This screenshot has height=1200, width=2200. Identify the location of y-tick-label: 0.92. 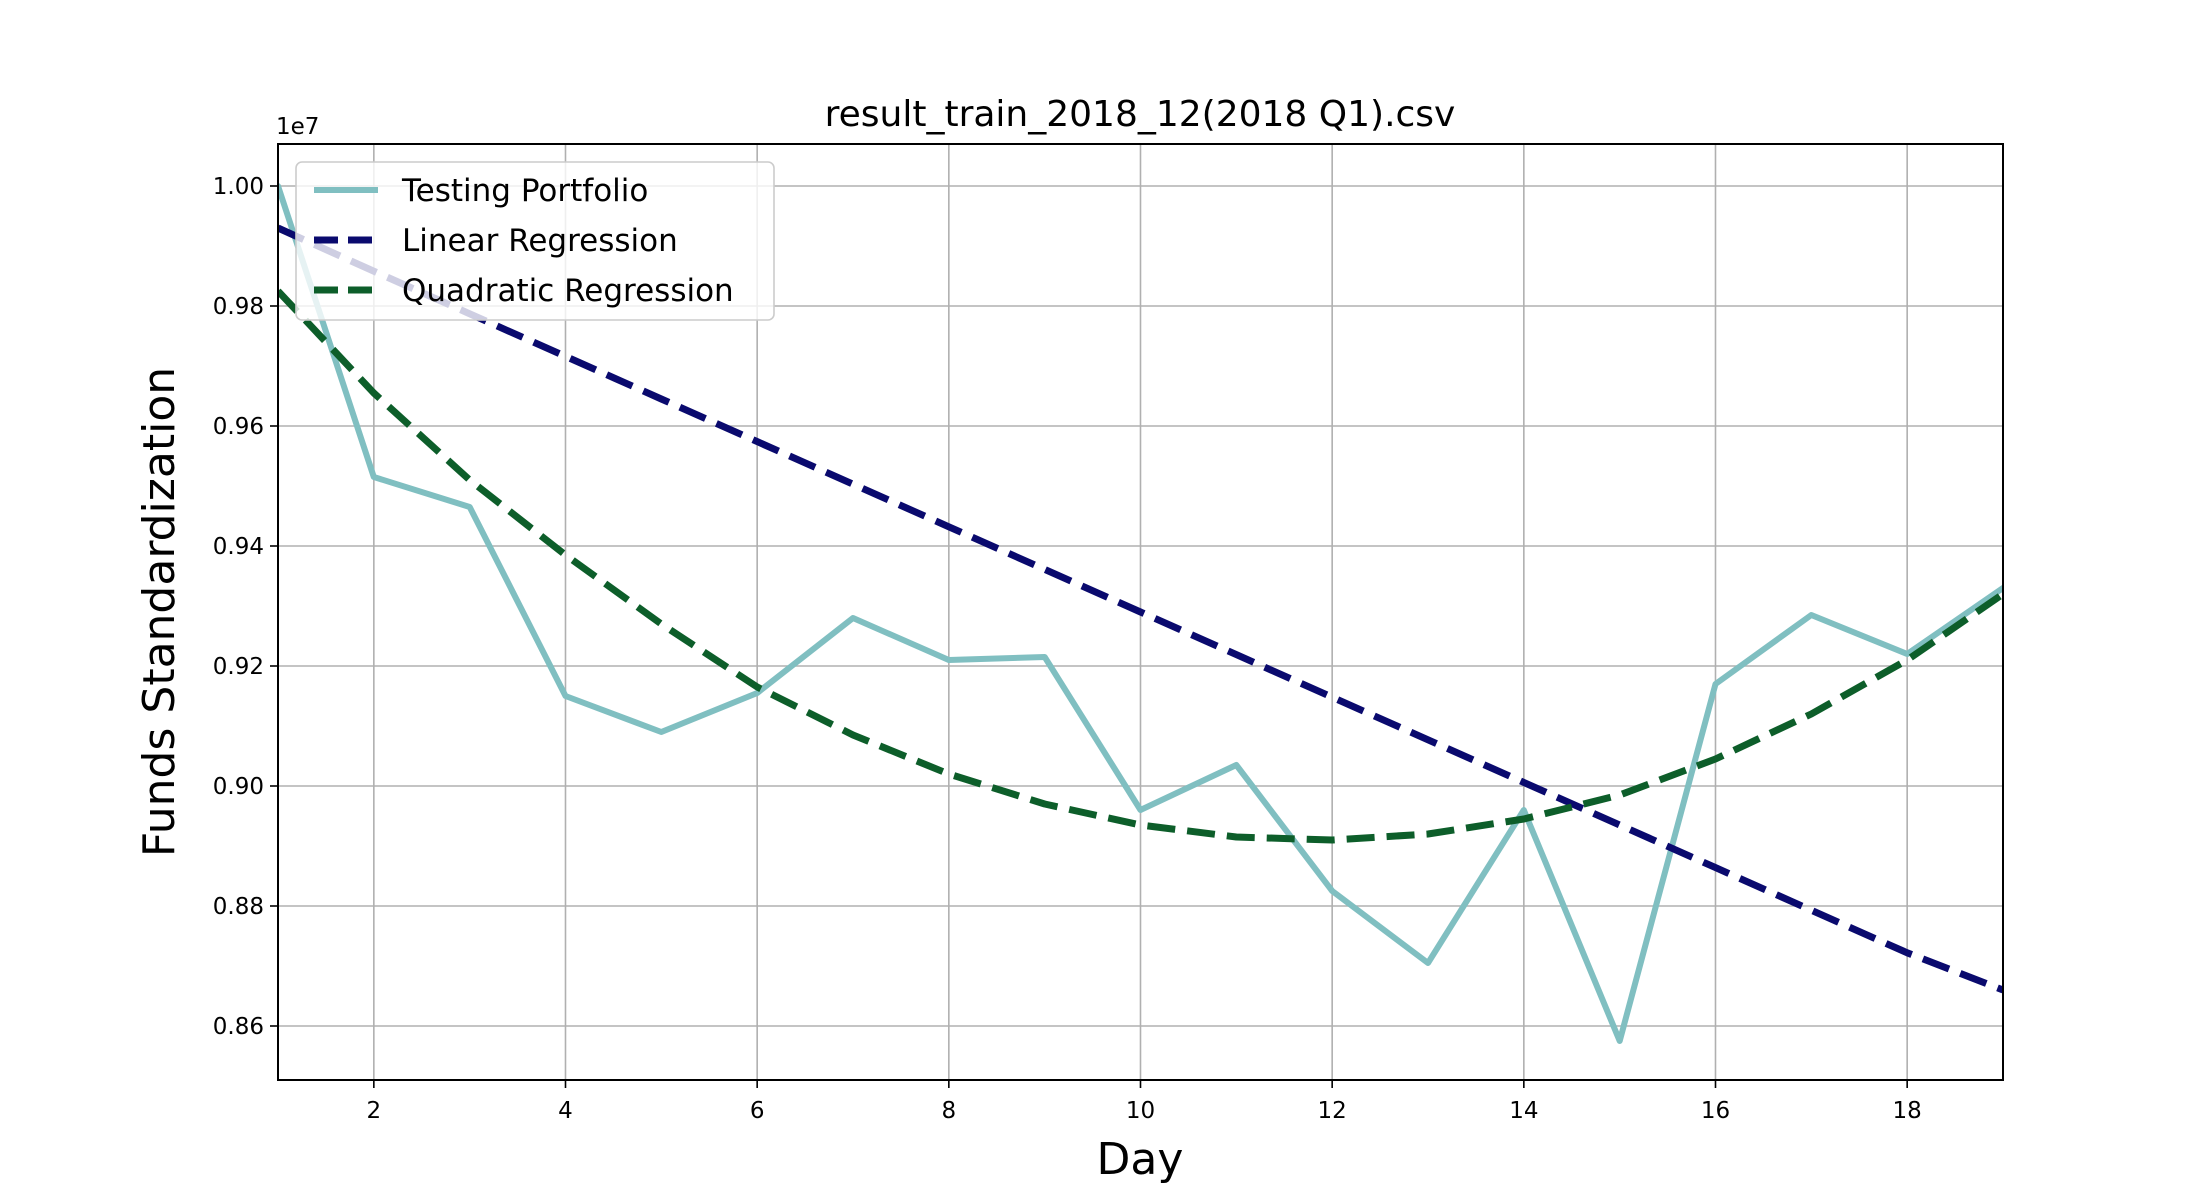
(238, 667).